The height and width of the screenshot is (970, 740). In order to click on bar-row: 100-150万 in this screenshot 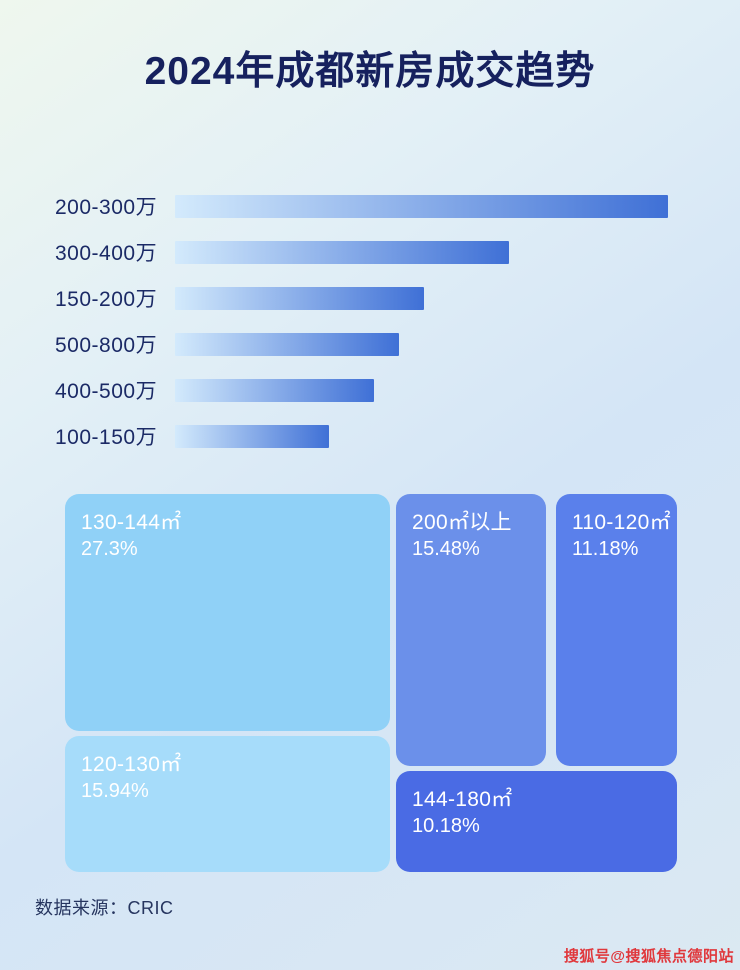, I will do `click(364, 436)`.